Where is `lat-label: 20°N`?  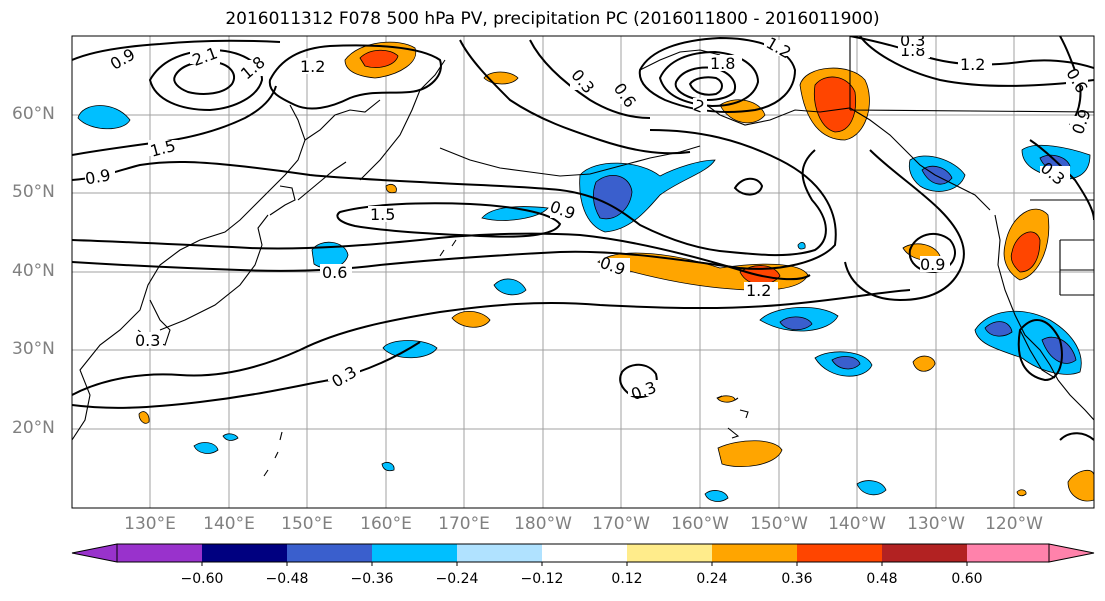
lat-label: 20°N is located at coordinates (33, 428).